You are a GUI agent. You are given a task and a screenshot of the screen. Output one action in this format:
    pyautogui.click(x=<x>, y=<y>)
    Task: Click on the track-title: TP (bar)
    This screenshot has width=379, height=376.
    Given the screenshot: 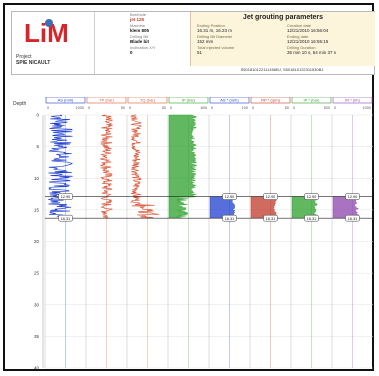 What is the action you would take?
    pyautogui.click(x=106, y=100)
    